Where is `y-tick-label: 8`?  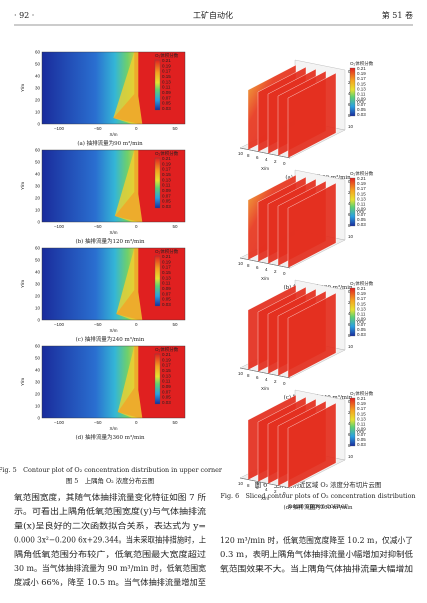
y-tick-label: 8 is located at coordinates (349, 115).